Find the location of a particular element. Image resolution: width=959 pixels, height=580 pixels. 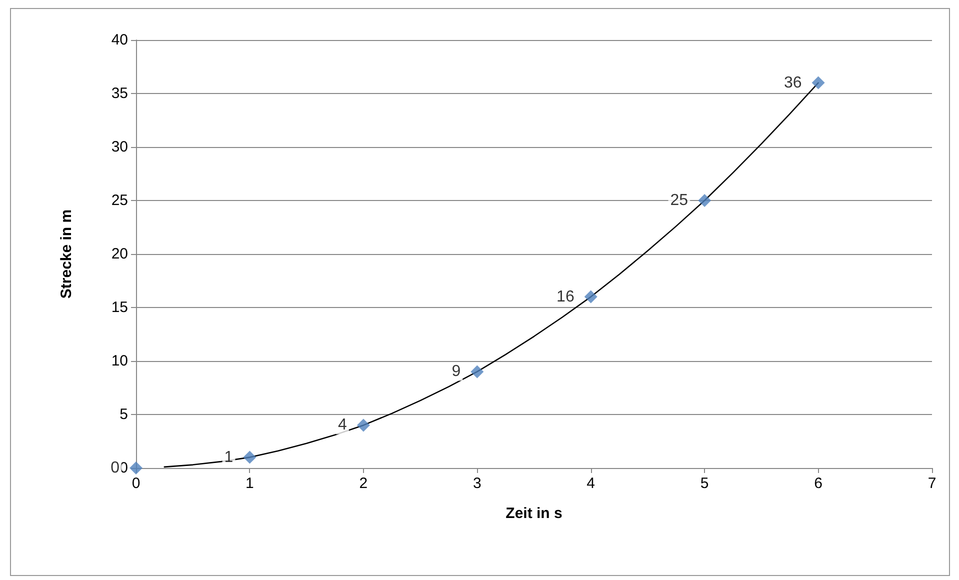

data-label: 36 is located at coordinates (793, 83).